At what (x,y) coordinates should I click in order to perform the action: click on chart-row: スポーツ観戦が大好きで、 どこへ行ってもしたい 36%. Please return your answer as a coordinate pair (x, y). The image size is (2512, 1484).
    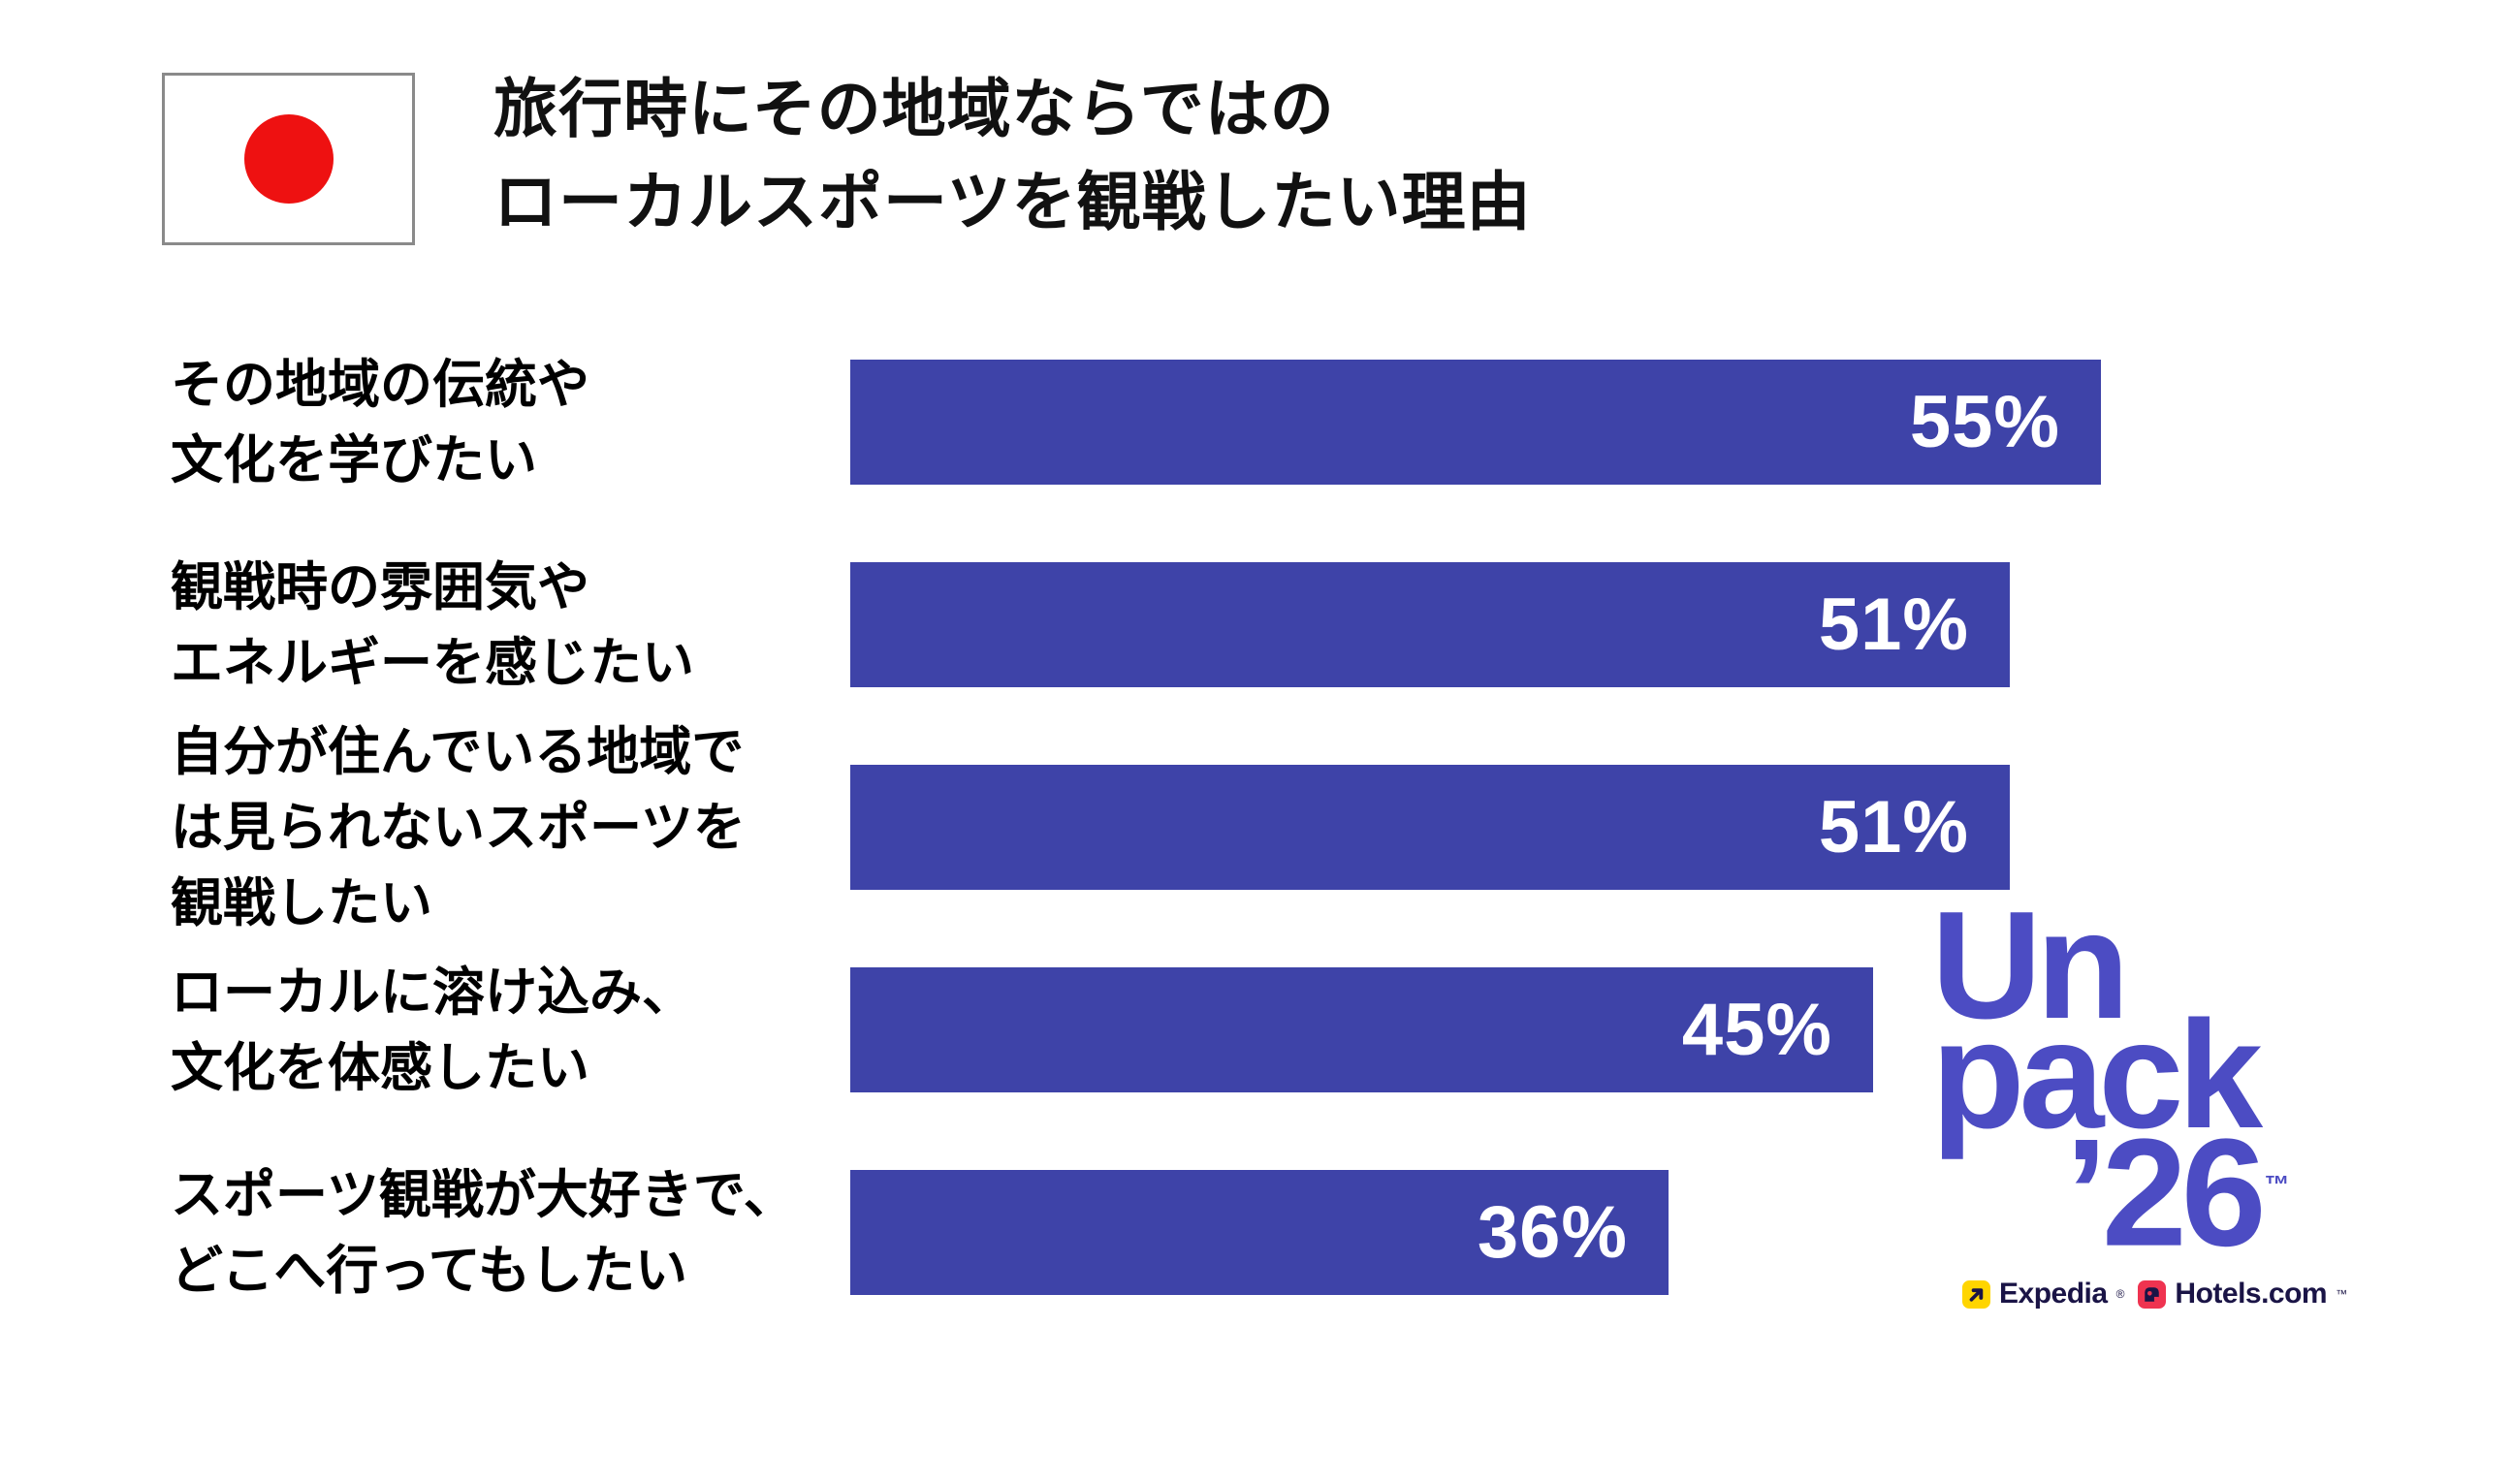
    Looking at the image, I should click on (1256, 1232).